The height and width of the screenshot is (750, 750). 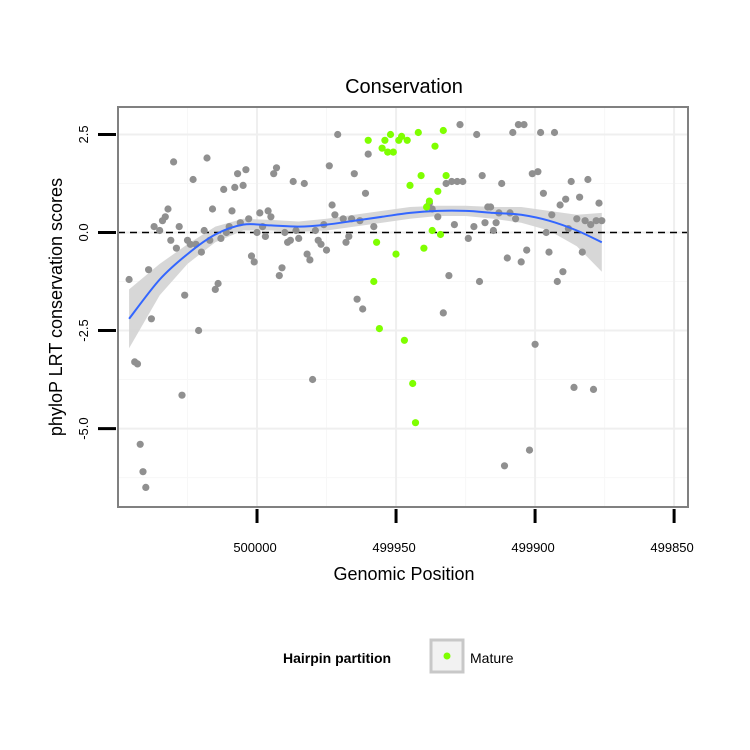 What do you see at coordinates (403, 574) in the screenshot?
I see `x-axis-title: Genomic Position` at bounding box center [403, 574].